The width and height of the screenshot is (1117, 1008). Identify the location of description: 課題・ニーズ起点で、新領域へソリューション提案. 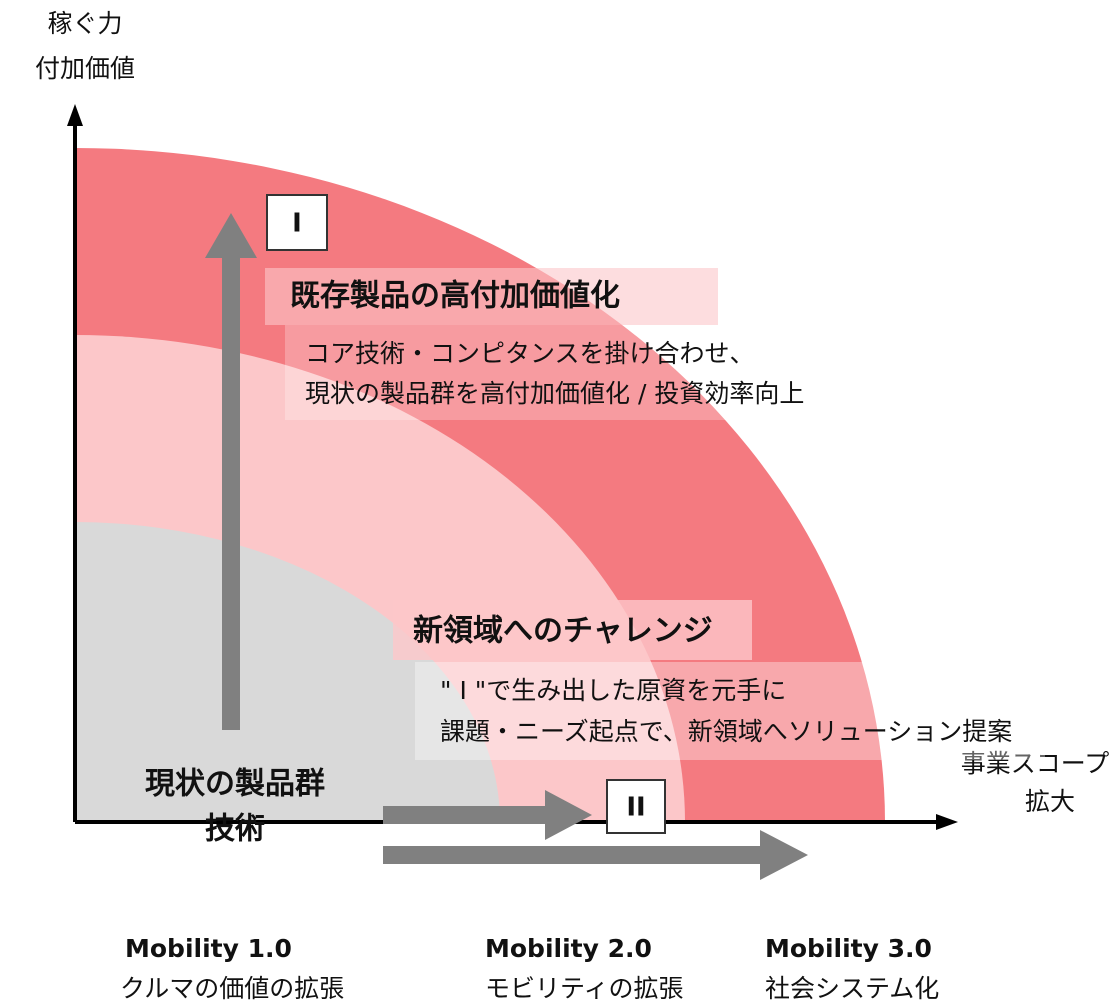
(726, 731).